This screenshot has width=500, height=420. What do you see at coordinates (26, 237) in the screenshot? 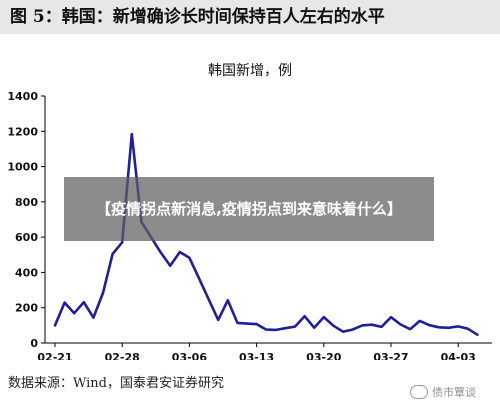
I see `y-tick-label: 600` at bounding box center [26, 237].